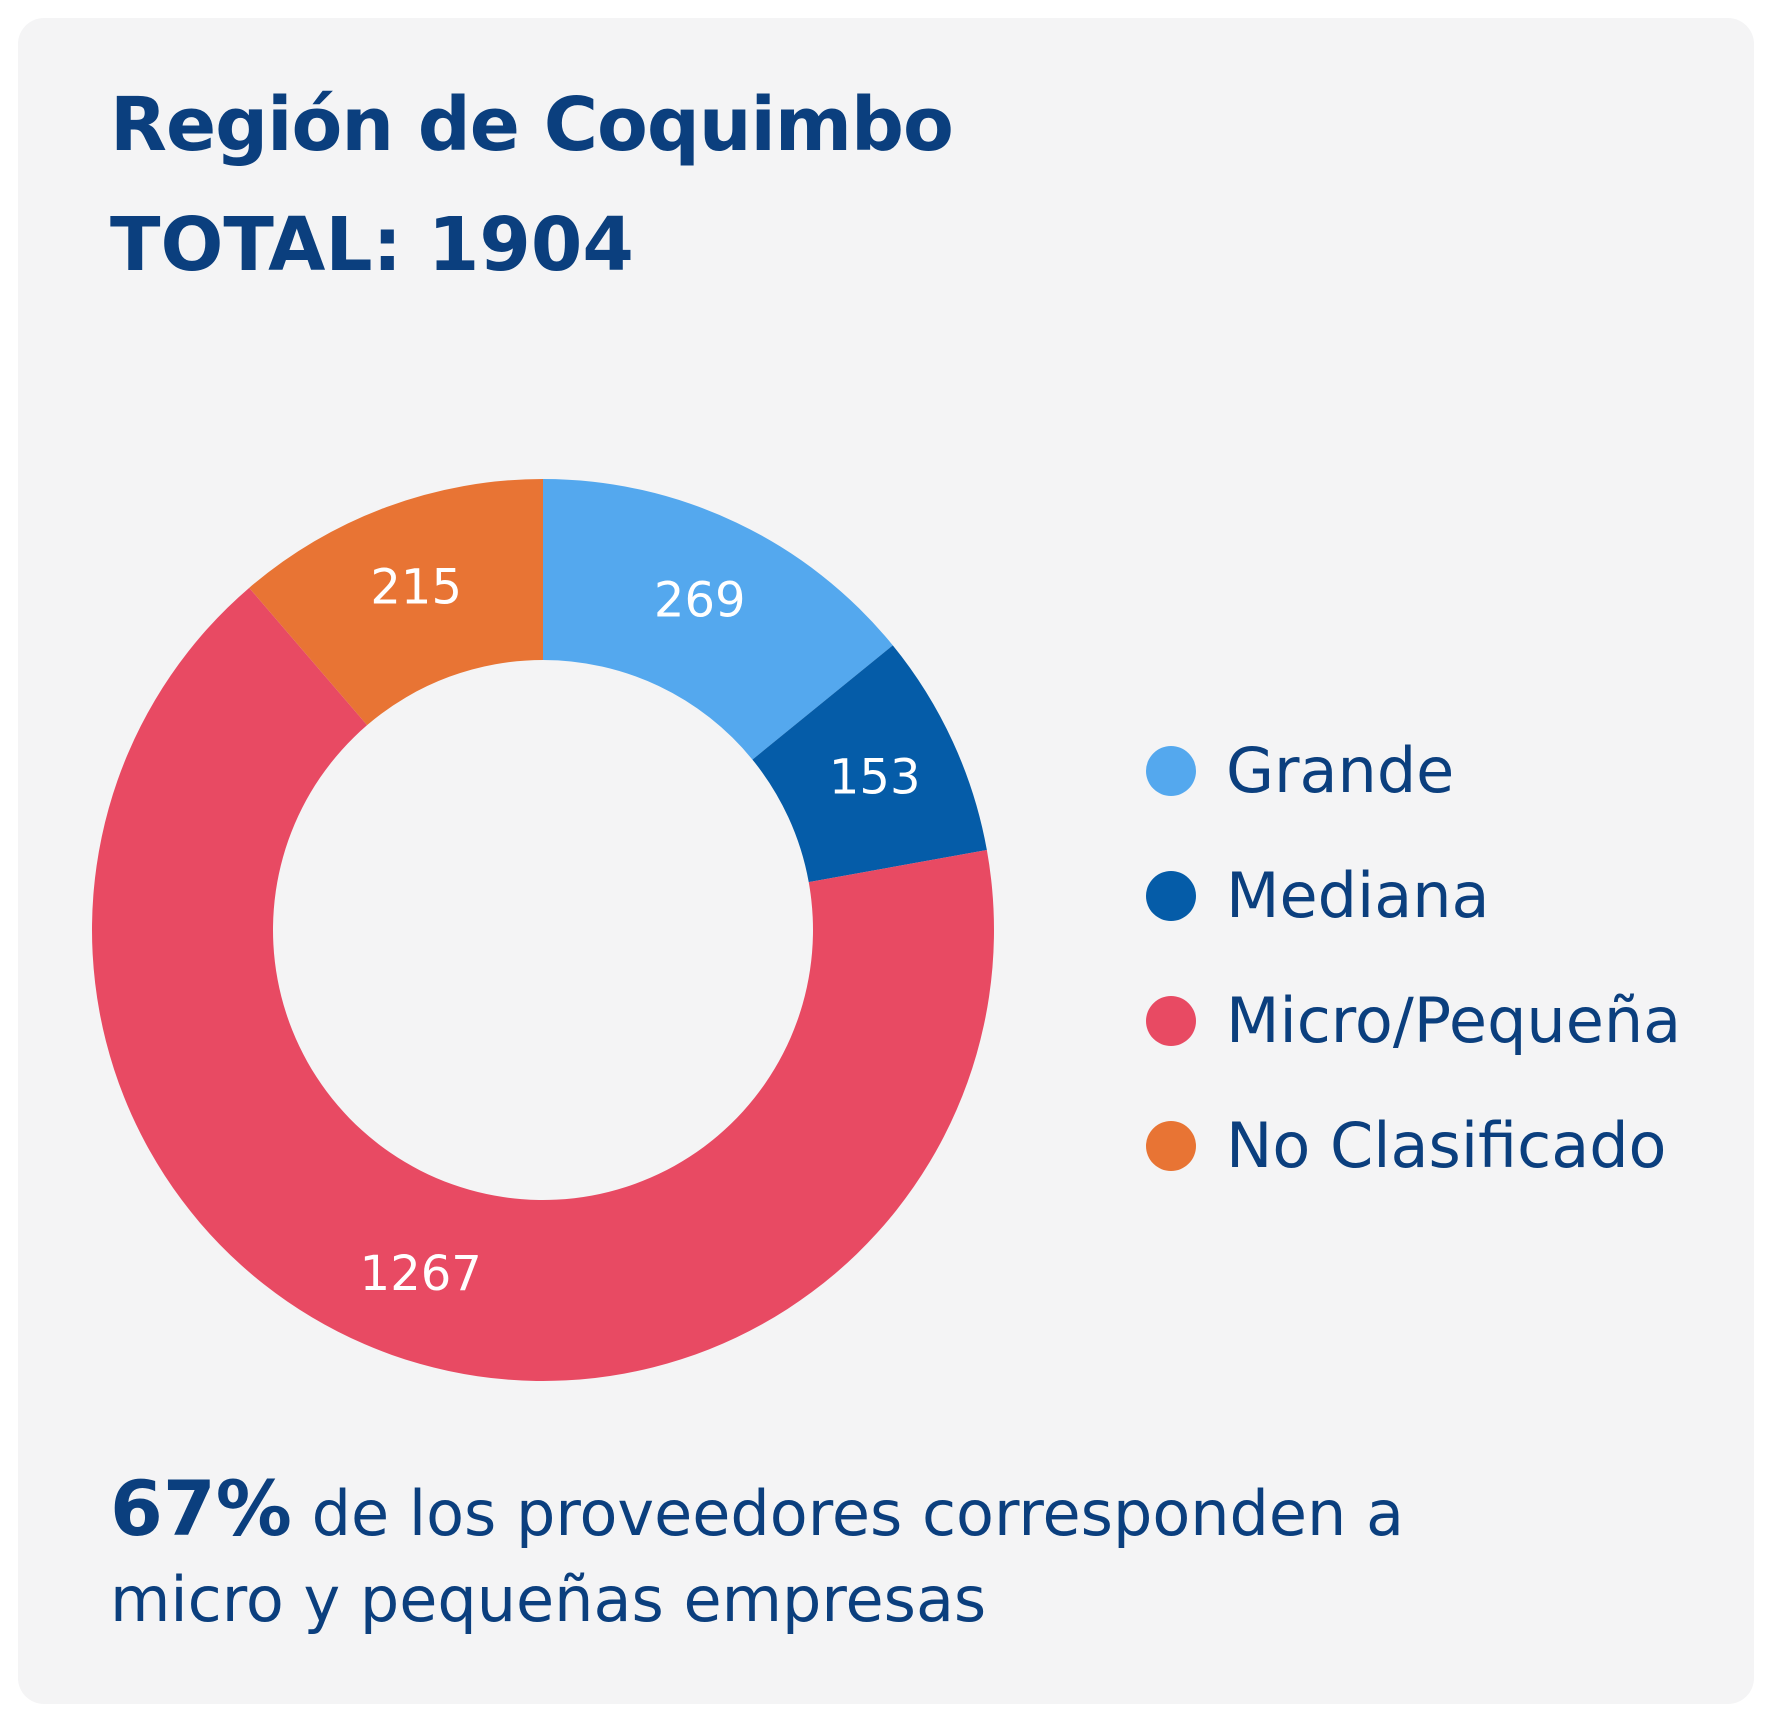 The height and width of the screenshot is (1724, 1774). I want to click on slice-value-label-no-clasificado: 215, so click(416, 588).